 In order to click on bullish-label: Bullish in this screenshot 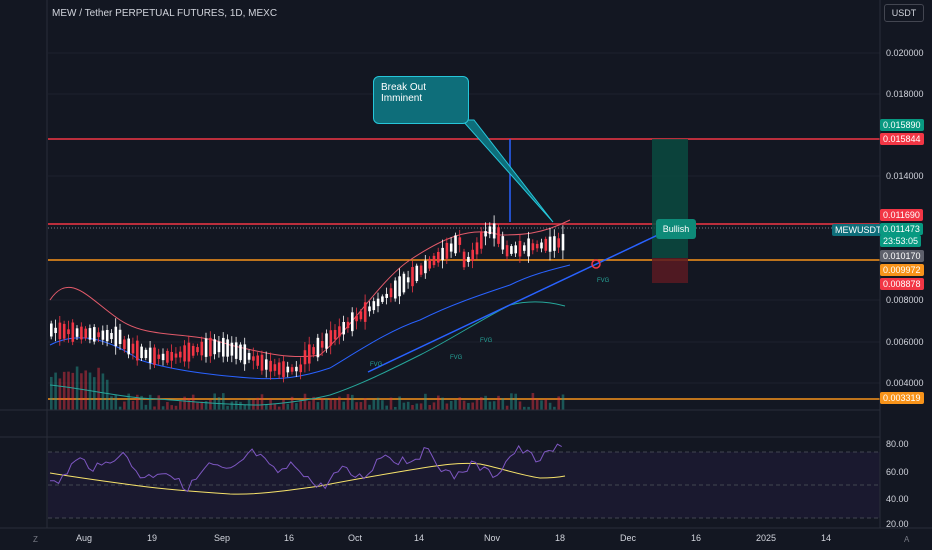, I will do `click(676, 229)`.